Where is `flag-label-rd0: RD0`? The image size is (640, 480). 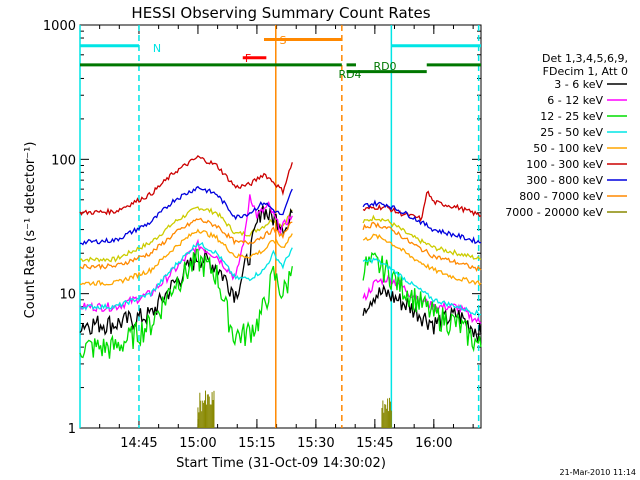 flag-label-rd0: RD0 is located at coordinates (384, 66).